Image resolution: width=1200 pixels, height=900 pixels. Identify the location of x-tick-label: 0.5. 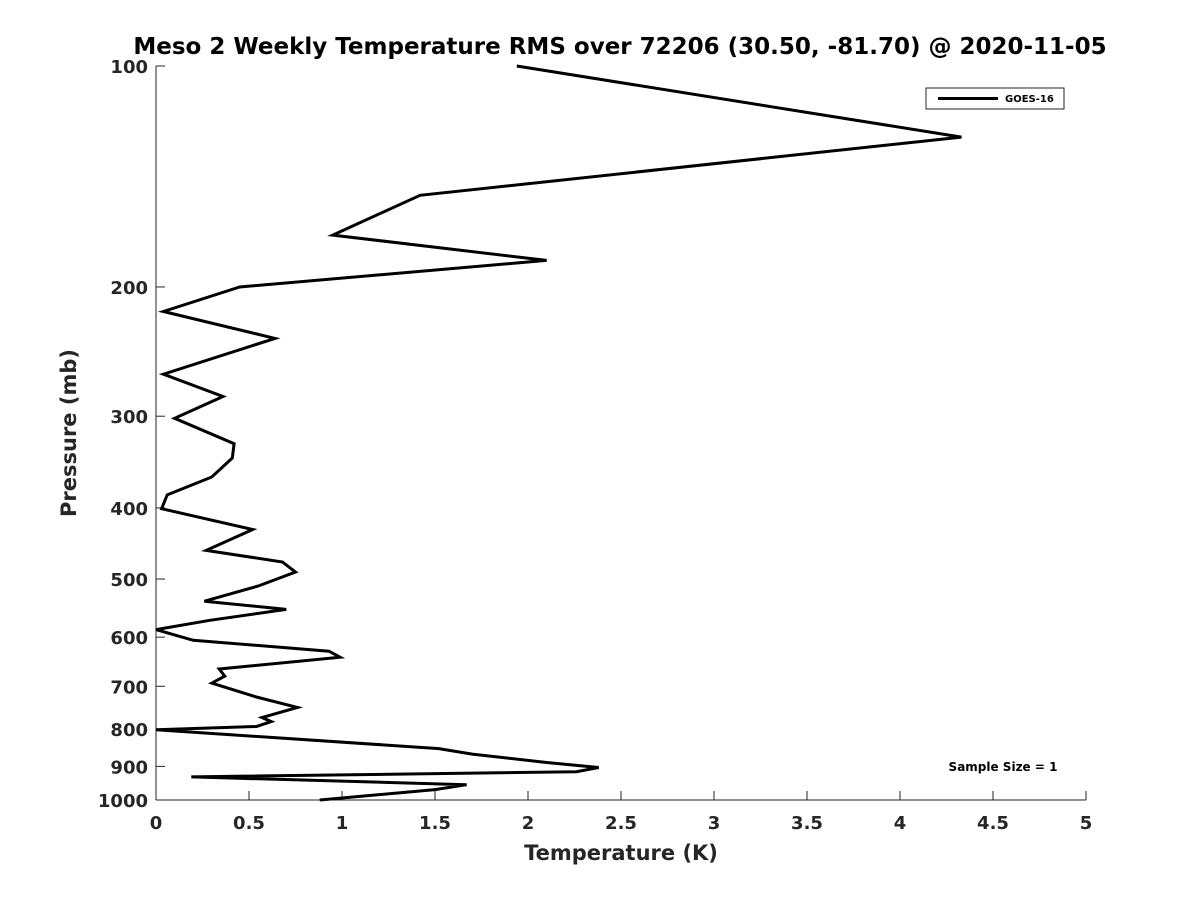
(249, 823).